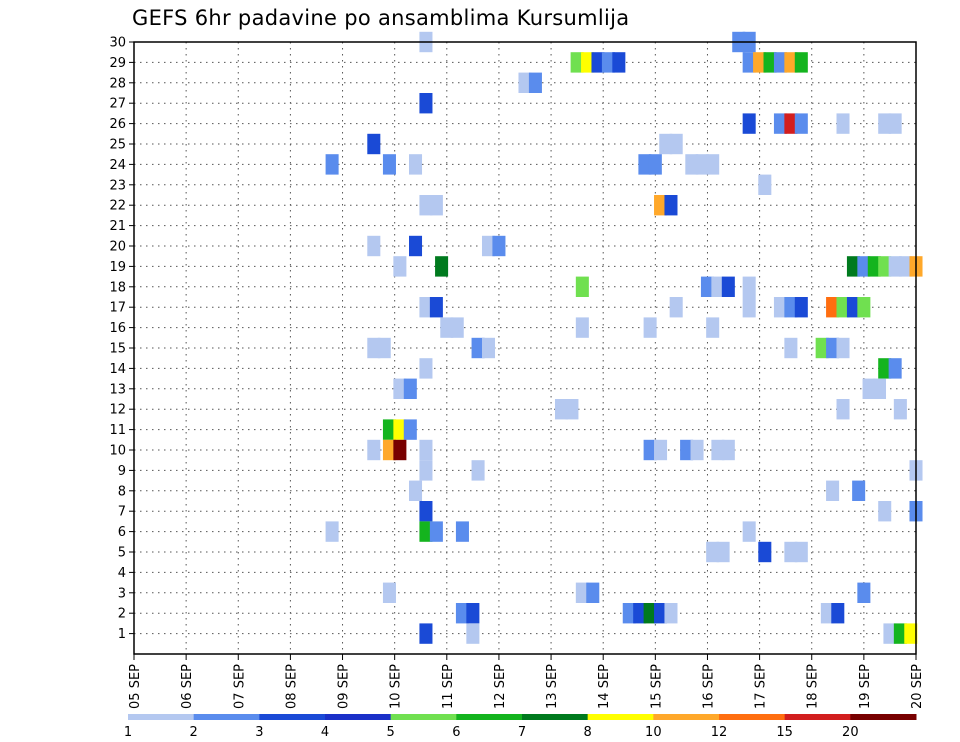 The width and height of the screenshot is (960, 742). Describe the element at coordinates (708, 686) in the screenshot. I see `x-tick-label: 16 SEP` at that location.